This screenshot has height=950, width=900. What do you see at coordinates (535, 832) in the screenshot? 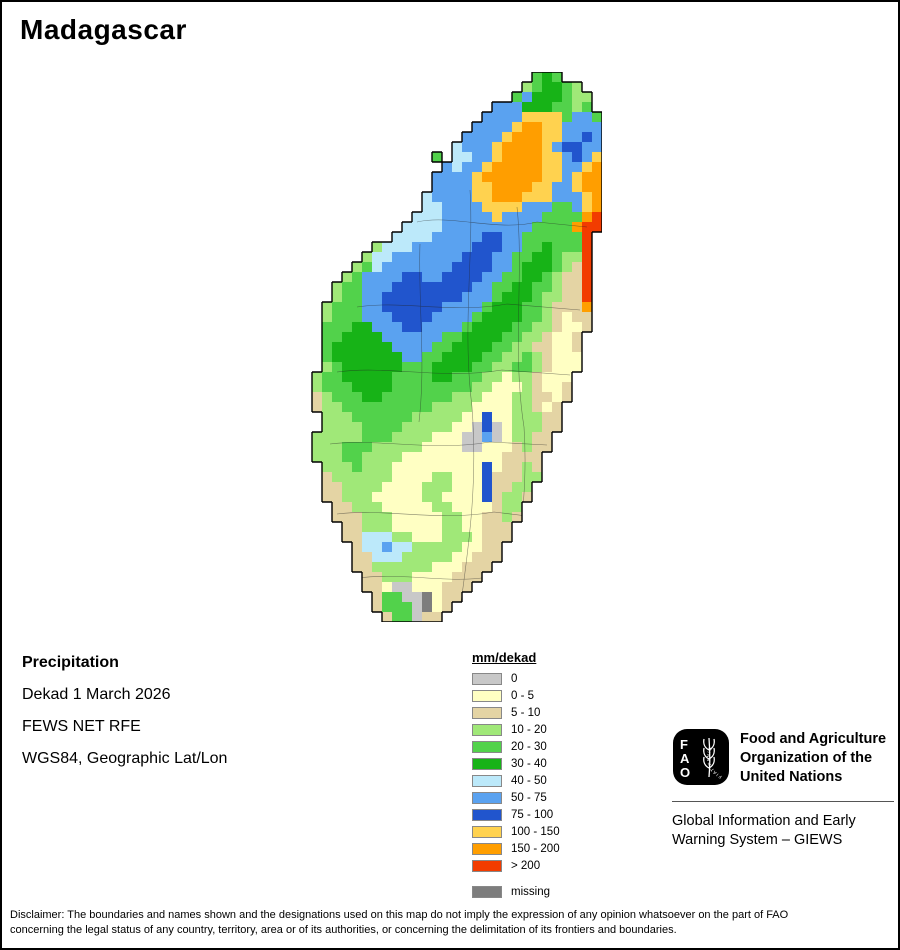
I see `legend-label: 100 - 150` at bounding box center [535, 832].